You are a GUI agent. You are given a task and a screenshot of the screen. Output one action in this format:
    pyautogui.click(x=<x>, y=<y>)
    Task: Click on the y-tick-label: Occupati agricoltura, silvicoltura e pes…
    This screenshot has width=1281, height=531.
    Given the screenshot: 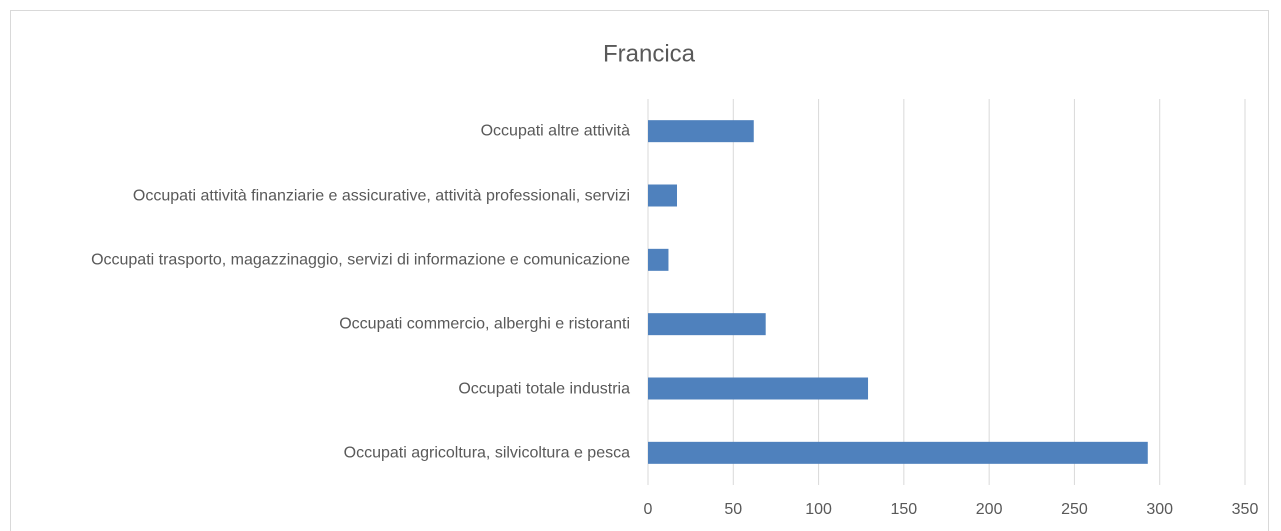 What is the action you would take?
    pyautogui.click(x=486, y=453)
    